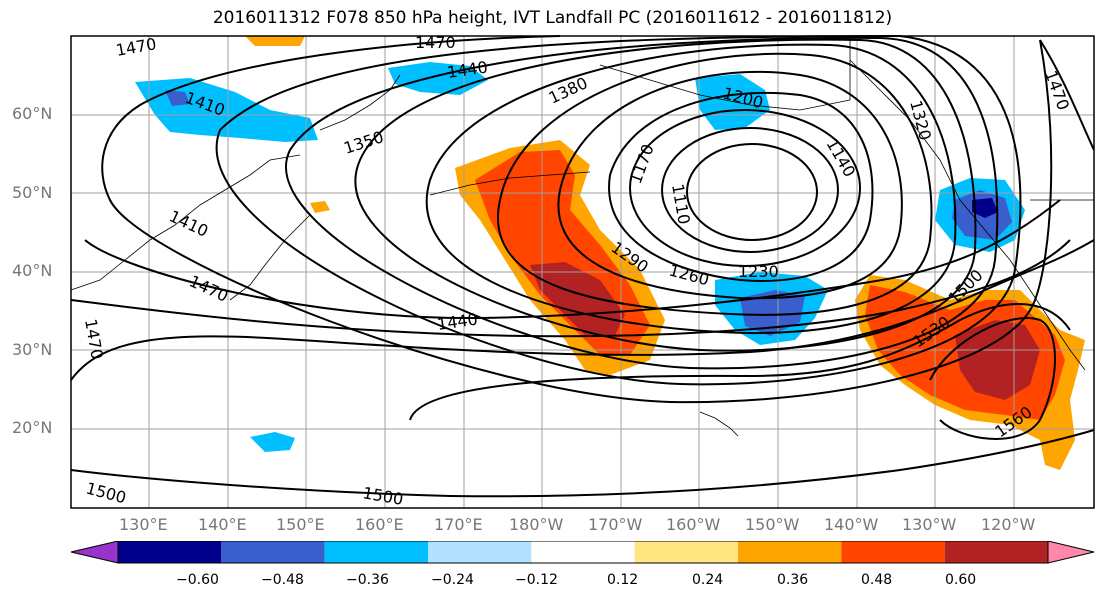 This screenshot has height=601, width=1105. I want to click on negative-anomaly-asia-core, so click(177, 98).